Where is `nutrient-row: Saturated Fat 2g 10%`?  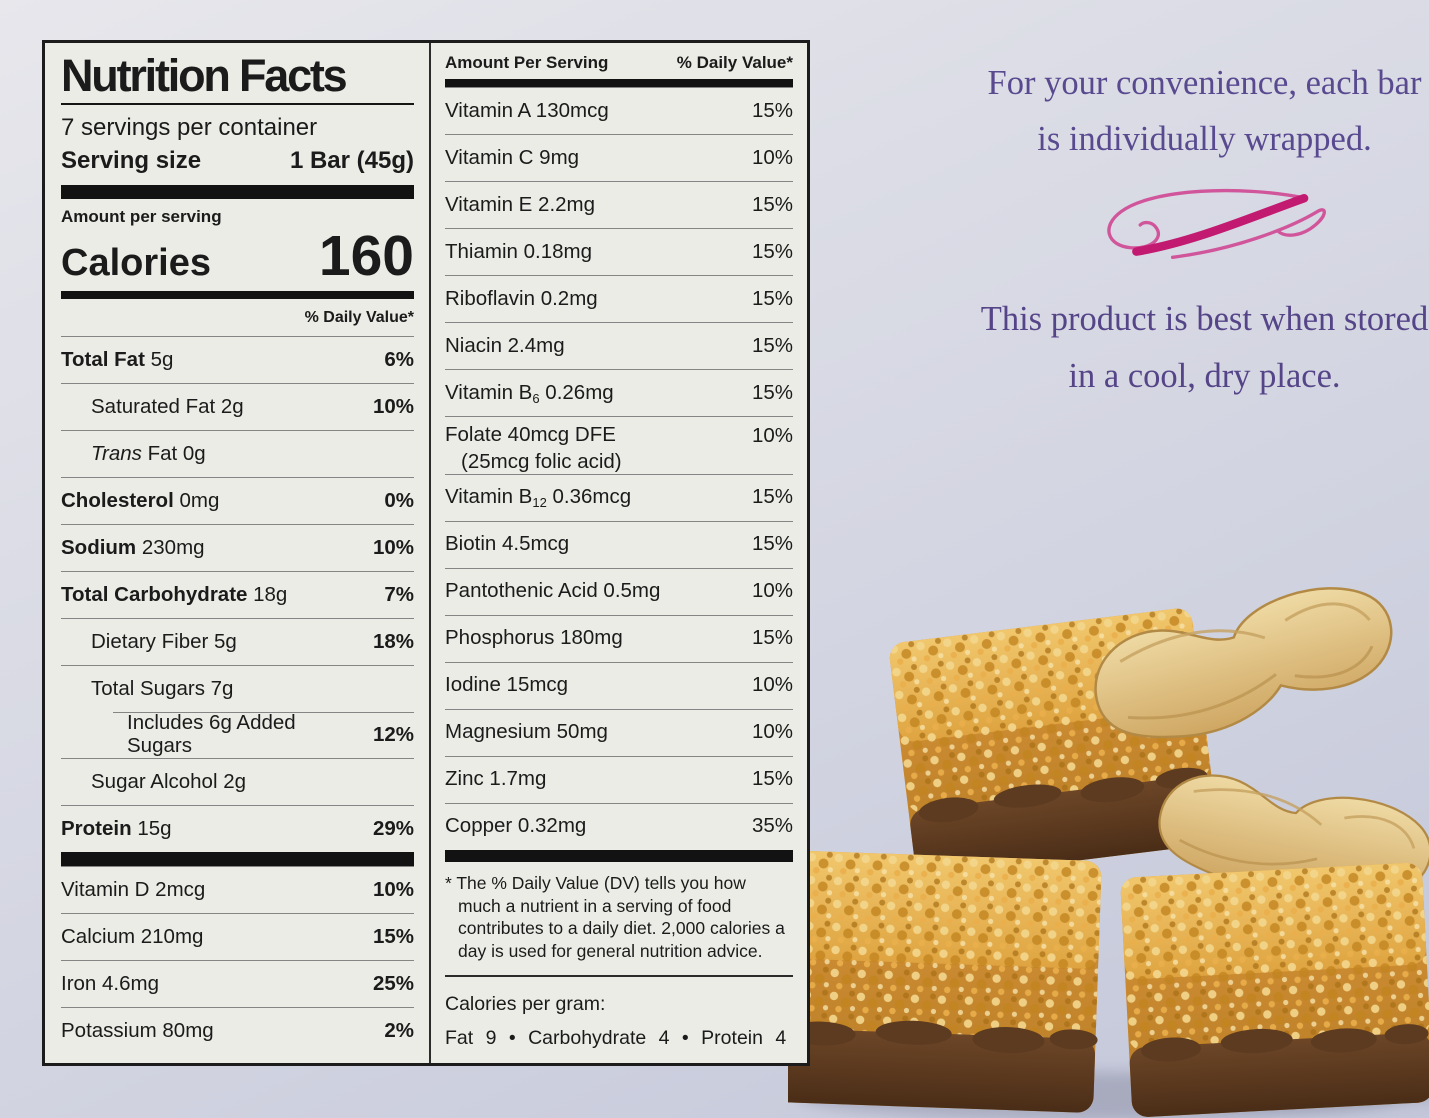 nutrient-row: Saturated Fat 2g 10% is located at coordinates (237, 406).